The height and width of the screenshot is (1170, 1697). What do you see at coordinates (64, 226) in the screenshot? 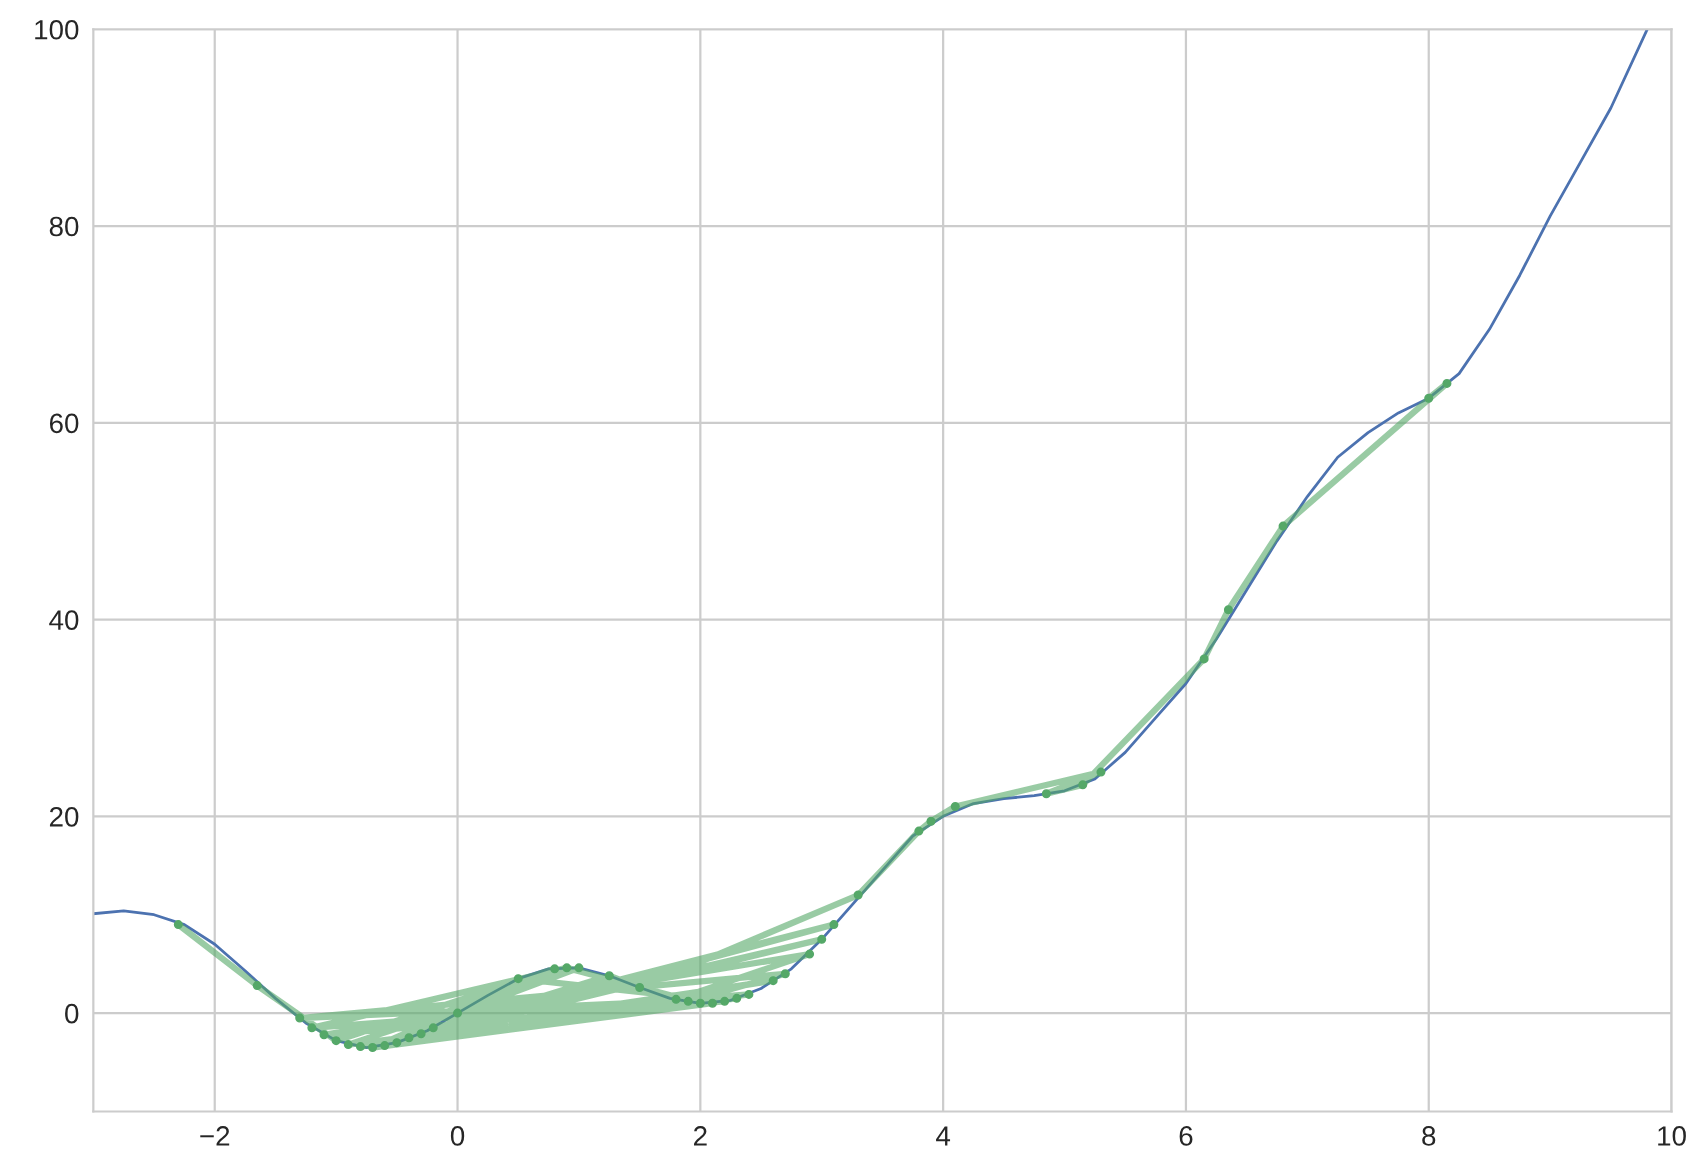
I see `y-tick-label: 80` at bounding box center [64, 226].